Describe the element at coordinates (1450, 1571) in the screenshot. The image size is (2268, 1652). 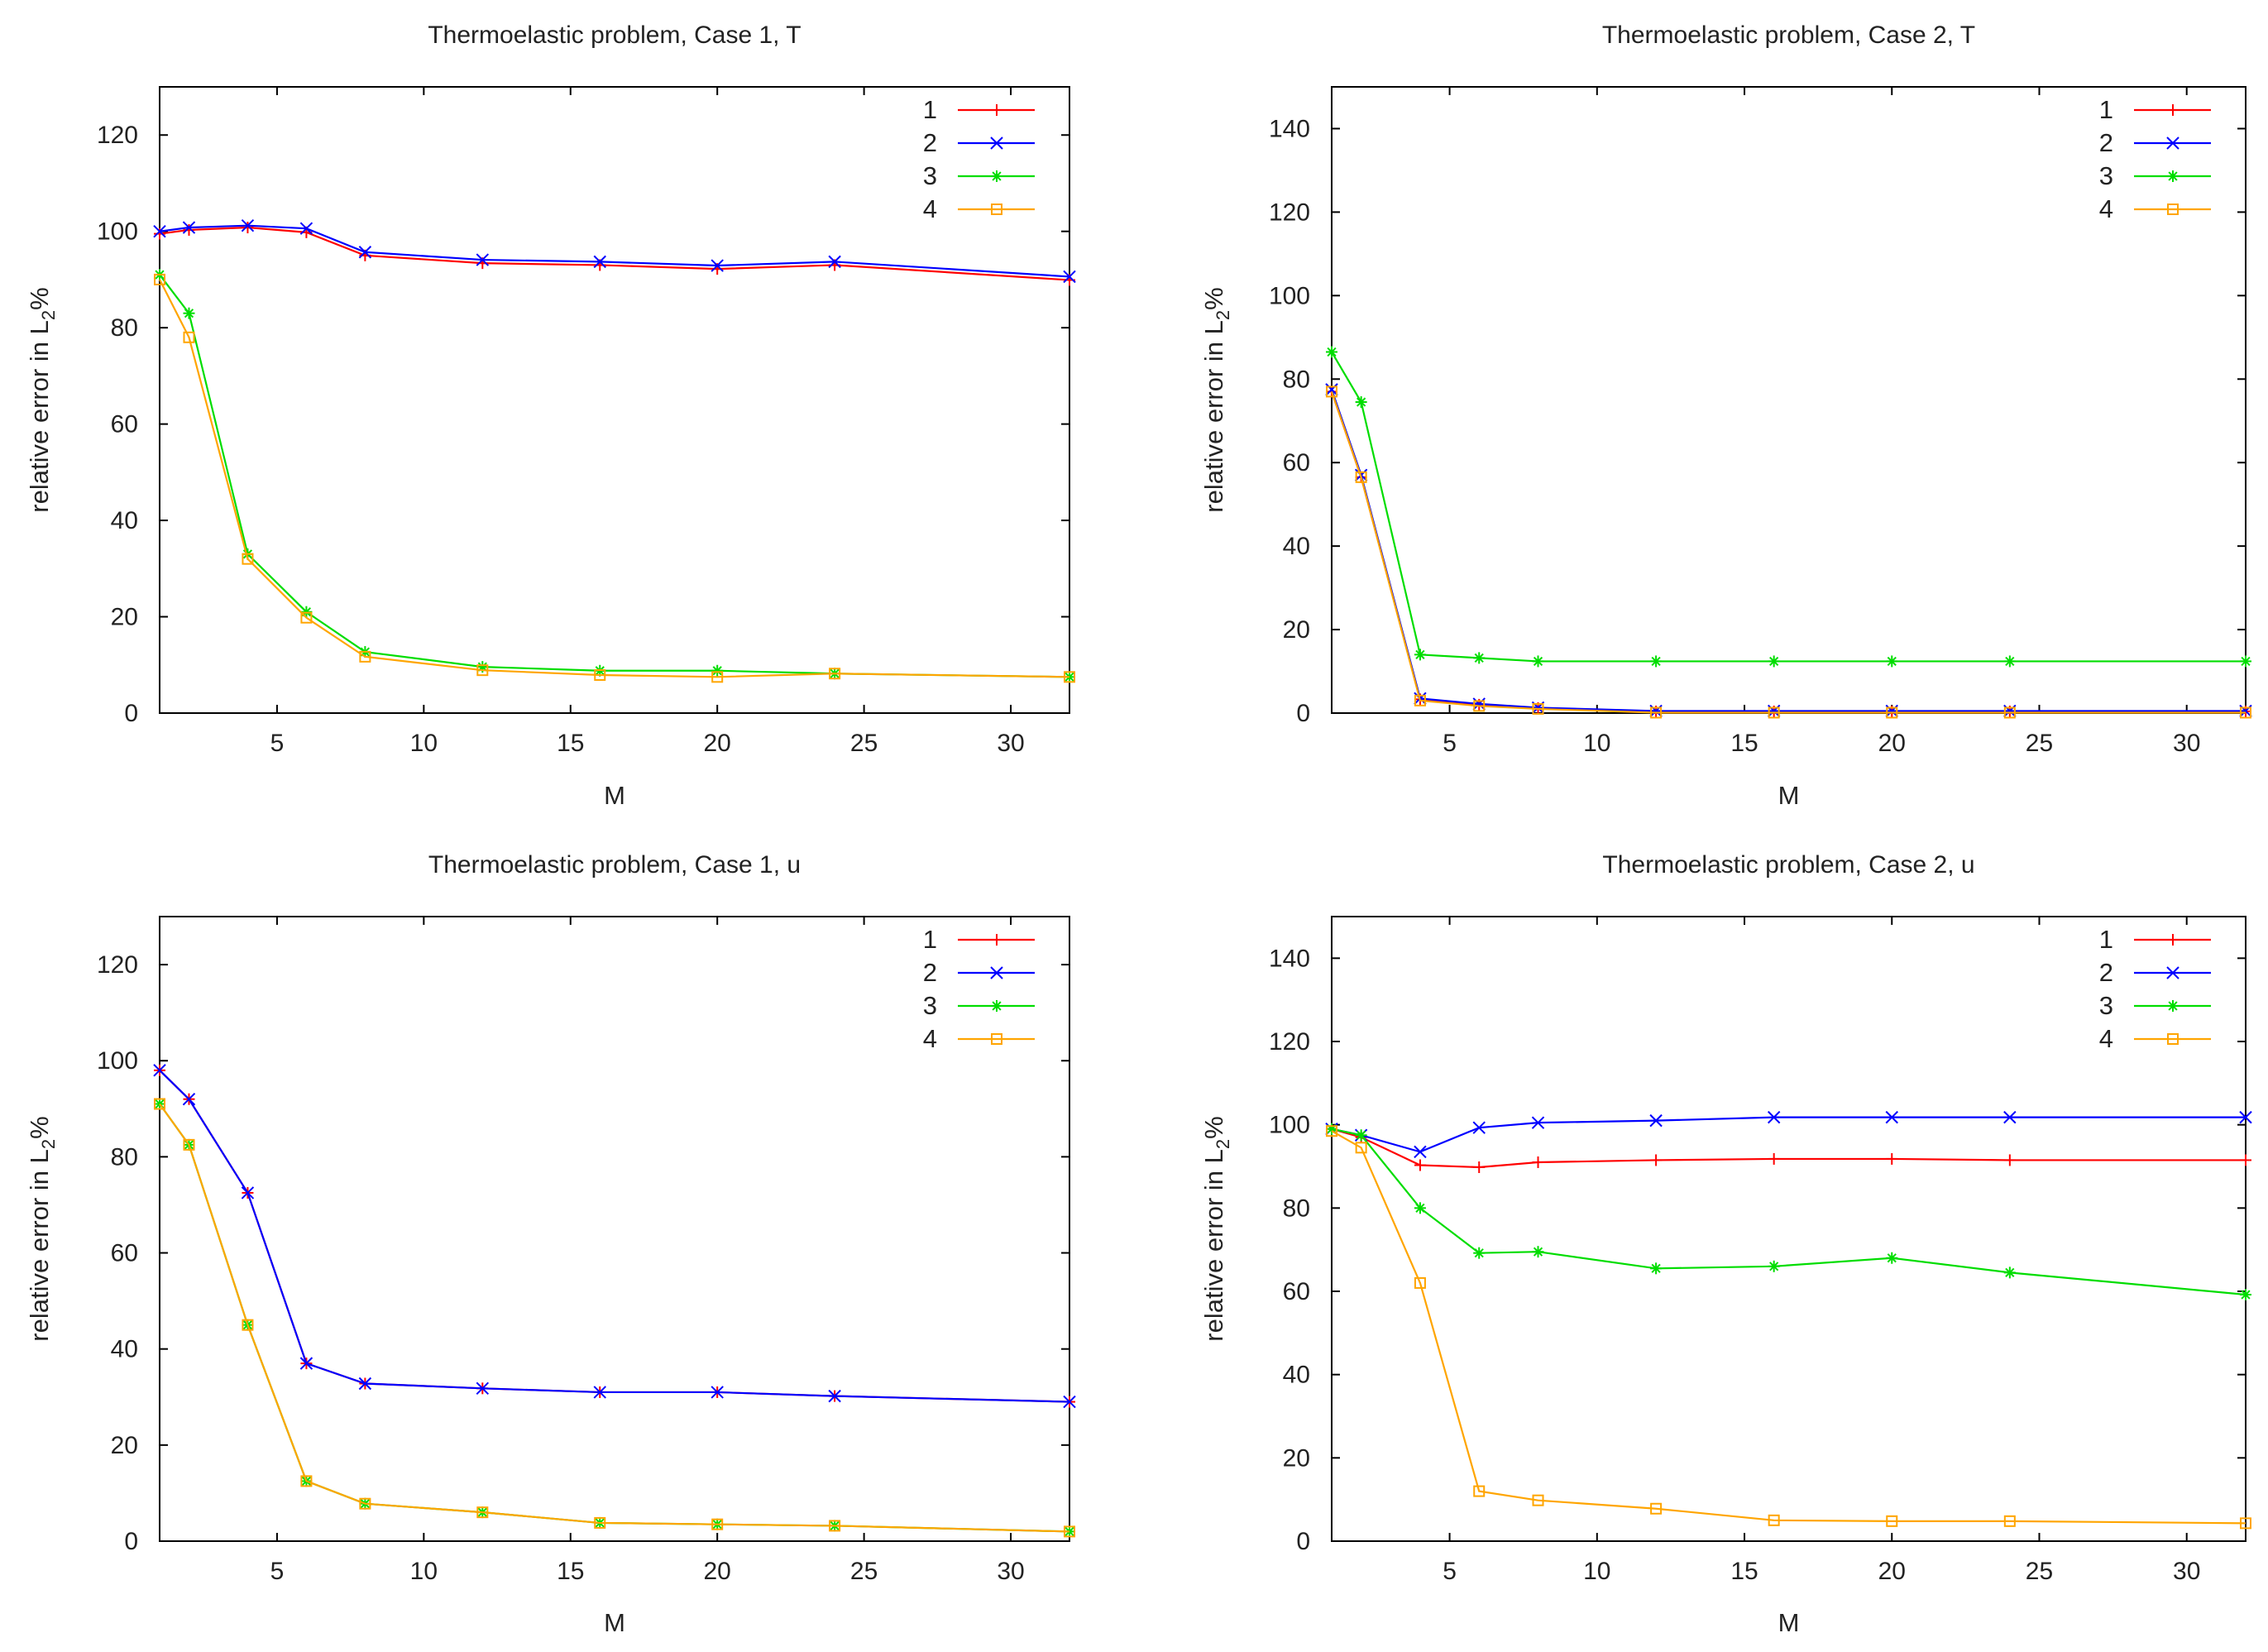
I see `x-tick-label: 5` at that location.